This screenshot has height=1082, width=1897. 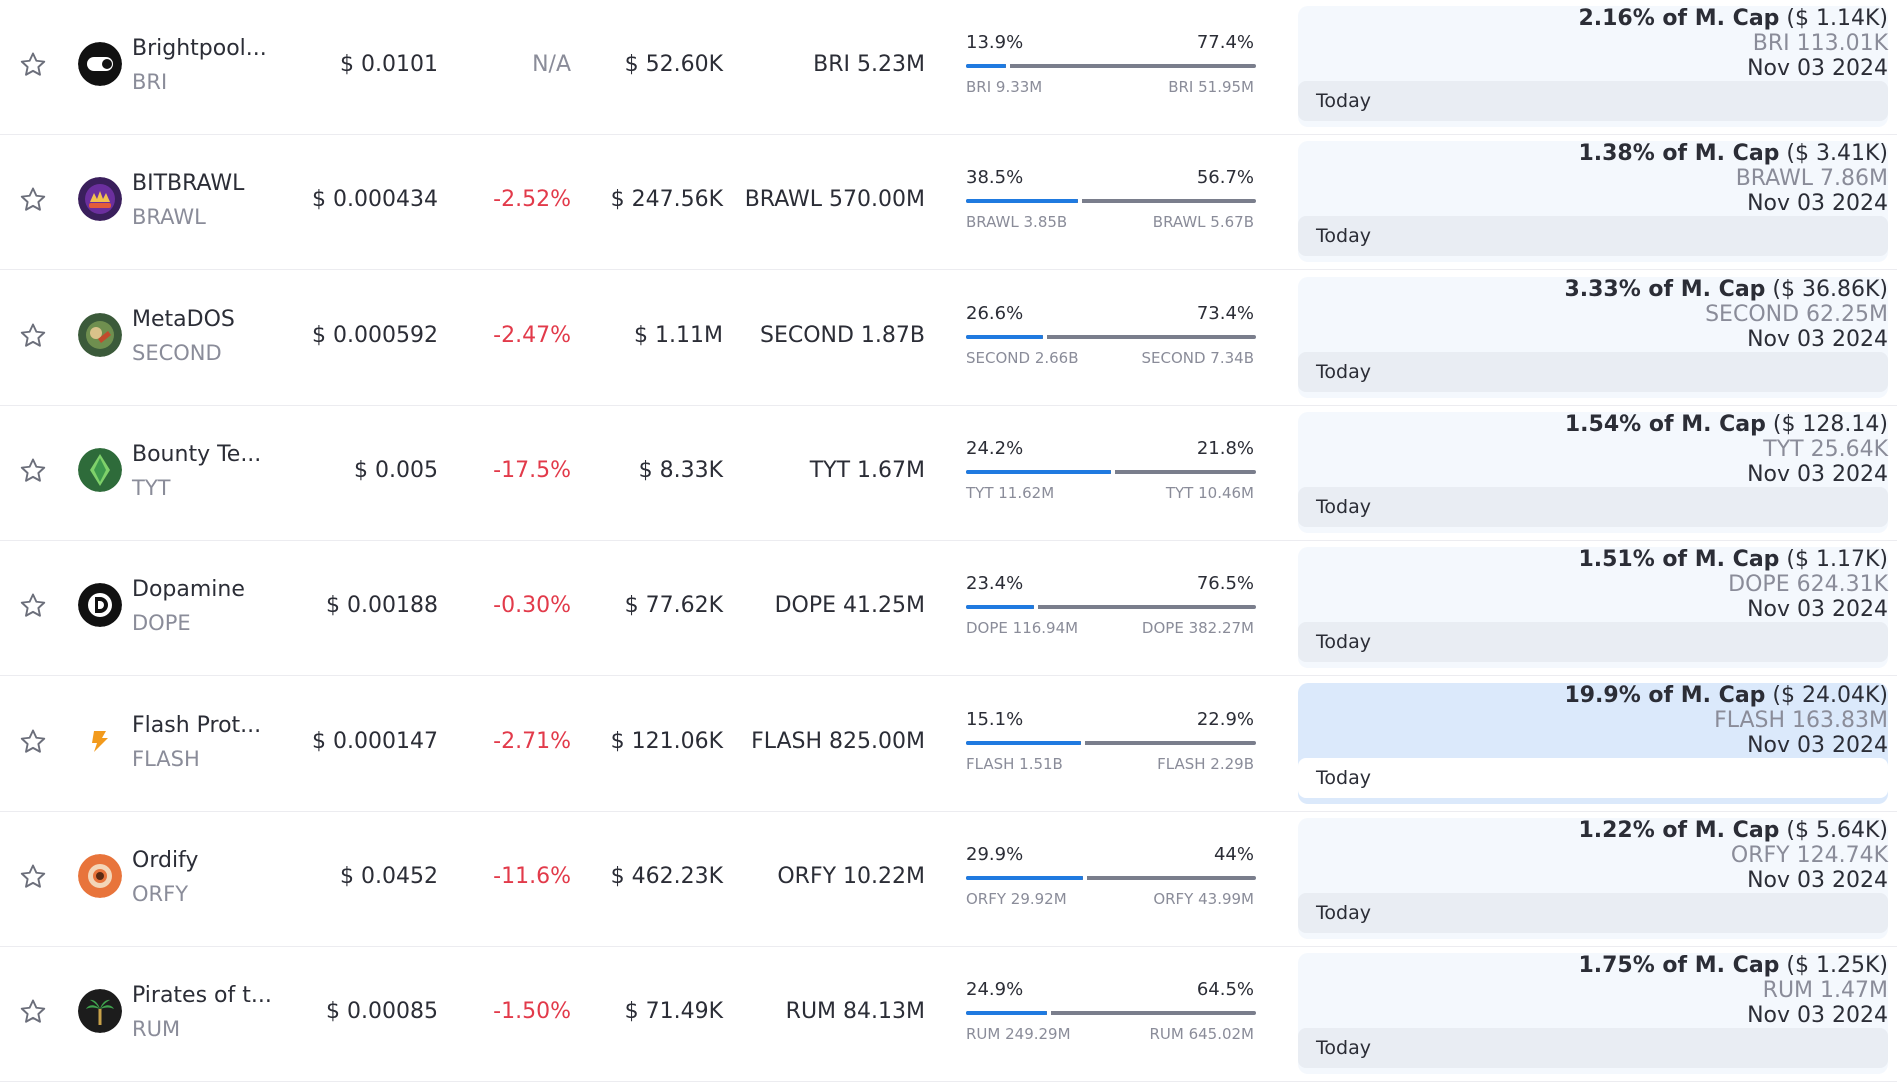 I want to click on locked-percent: 64.5%, so click(x=1225, y=990).